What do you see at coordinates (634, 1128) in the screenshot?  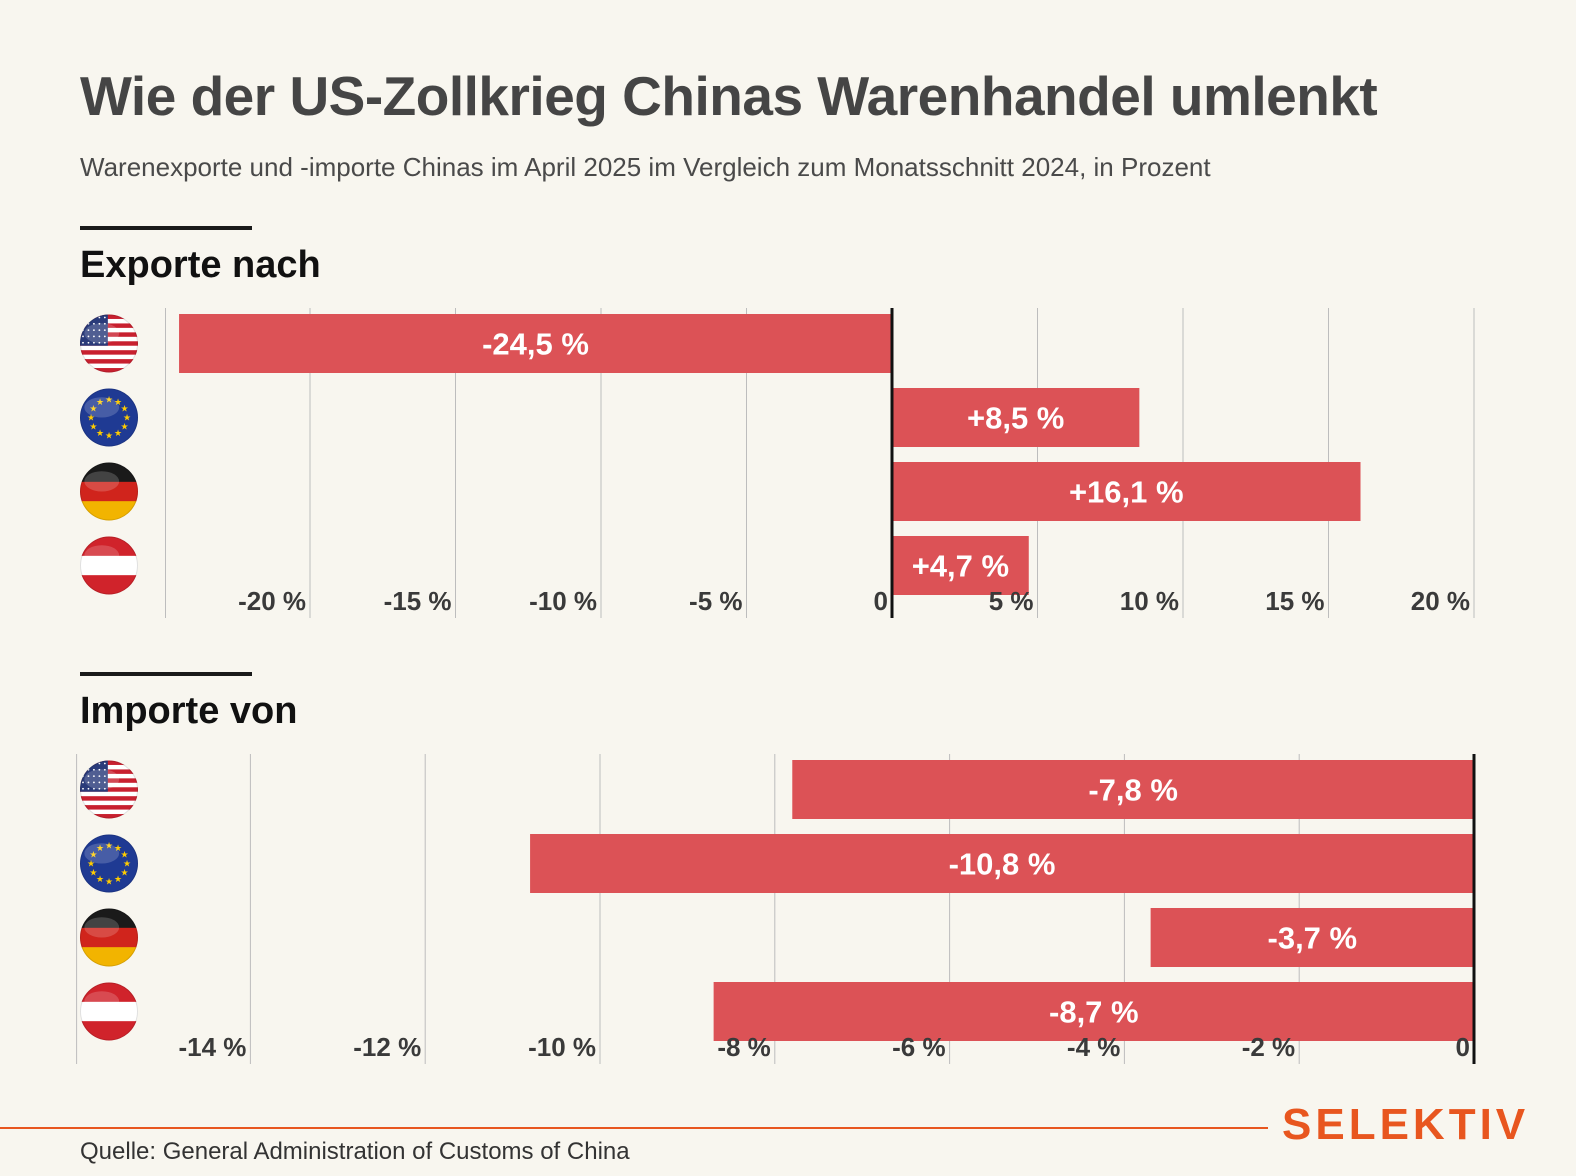 I see `footer-divider` at bounding box center [634, 1128].